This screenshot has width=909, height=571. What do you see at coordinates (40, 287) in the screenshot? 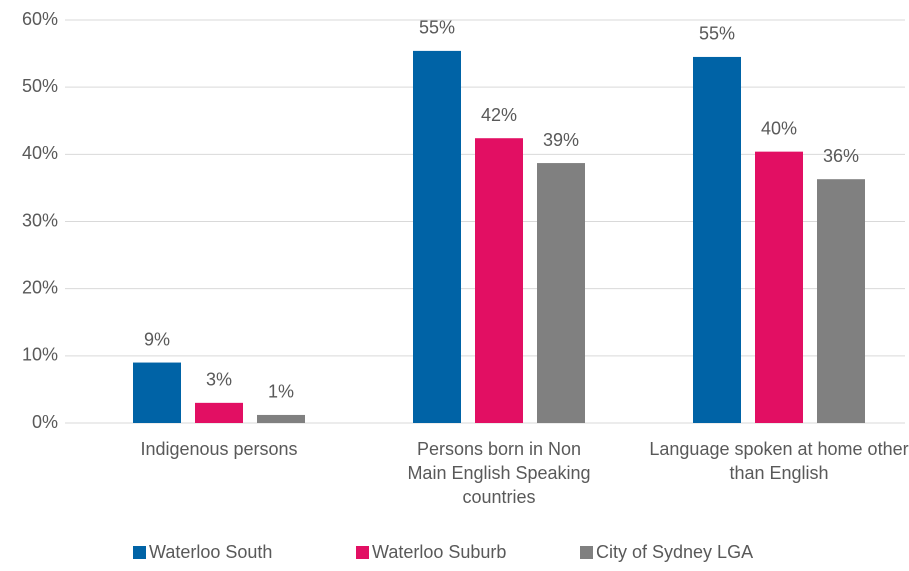
I see `y-tick-label: 20%` at bounding box center [40, 287].